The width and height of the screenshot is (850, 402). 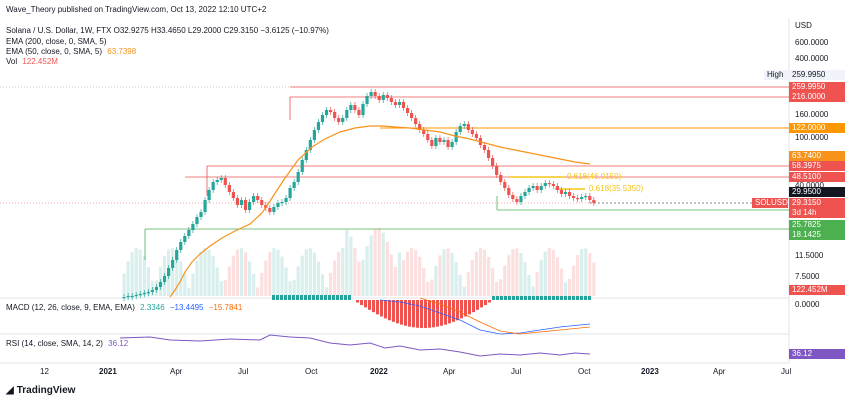 What do you see at coordinates (817, 177) in the screenshot?
I see `resistance-48-label: 48.5100` at bounding box center [817, 177].